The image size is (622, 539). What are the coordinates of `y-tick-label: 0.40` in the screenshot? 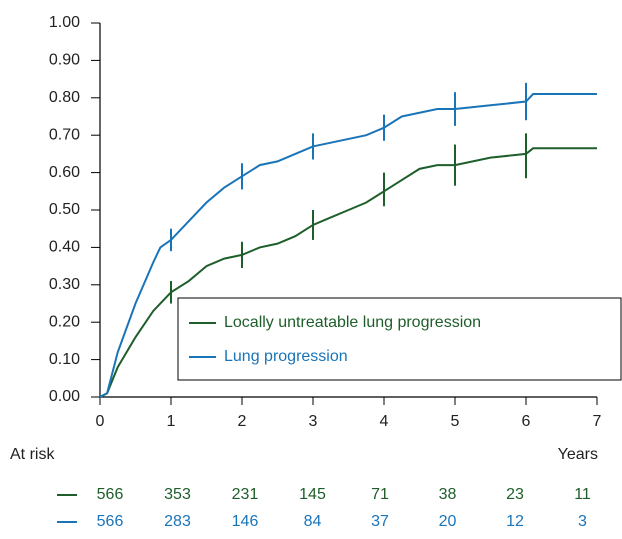 It's located at (64, 247).